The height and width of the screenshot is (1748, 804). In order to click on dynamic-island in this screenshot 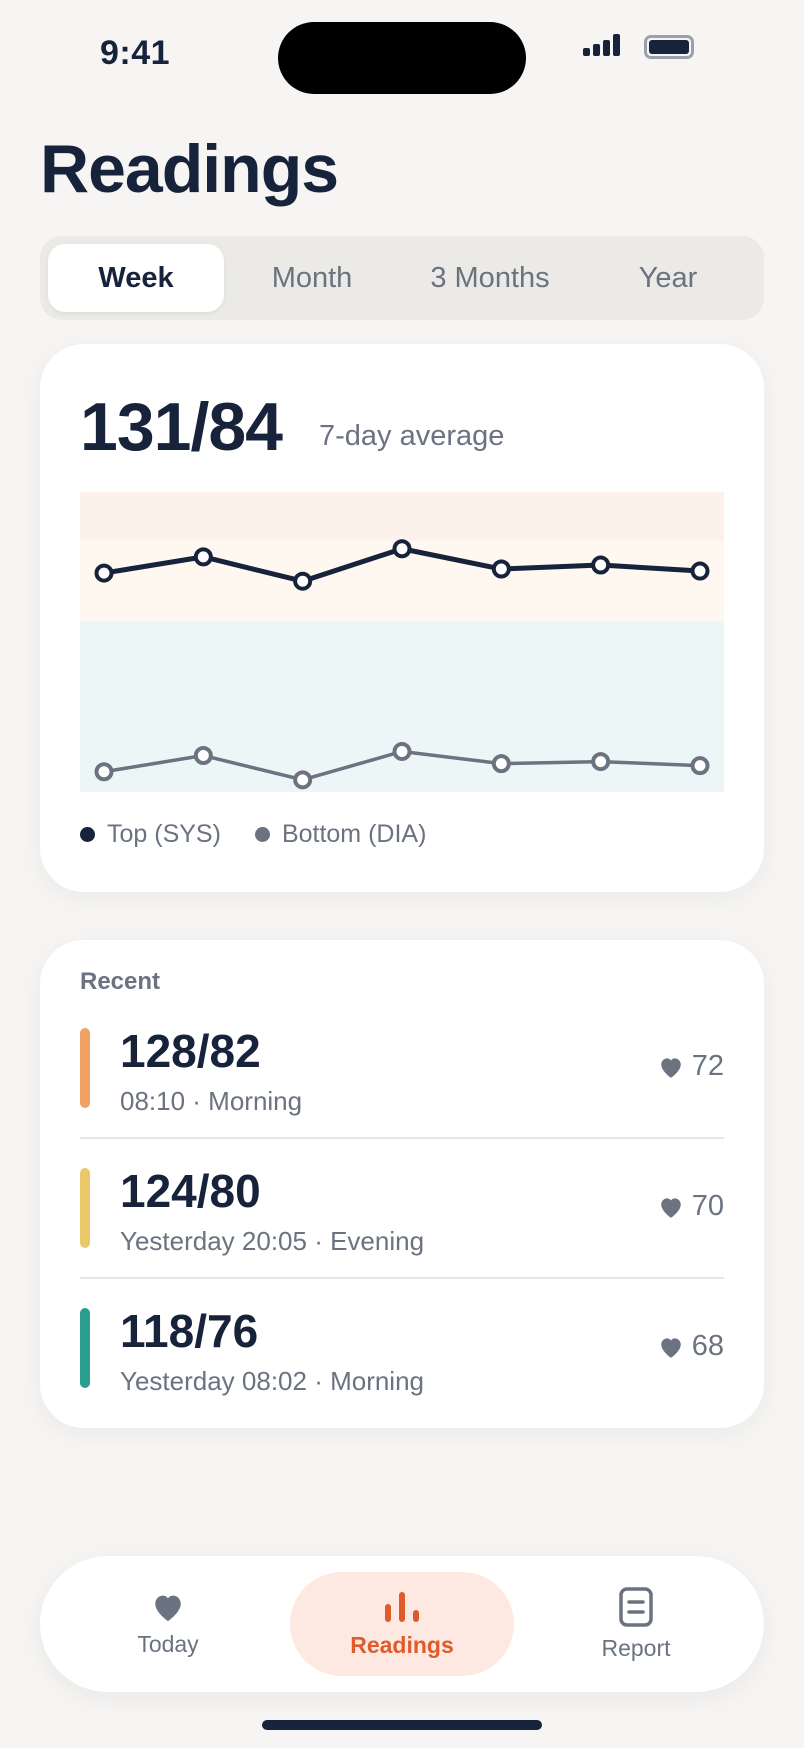, I will do `click(402, 58)`.